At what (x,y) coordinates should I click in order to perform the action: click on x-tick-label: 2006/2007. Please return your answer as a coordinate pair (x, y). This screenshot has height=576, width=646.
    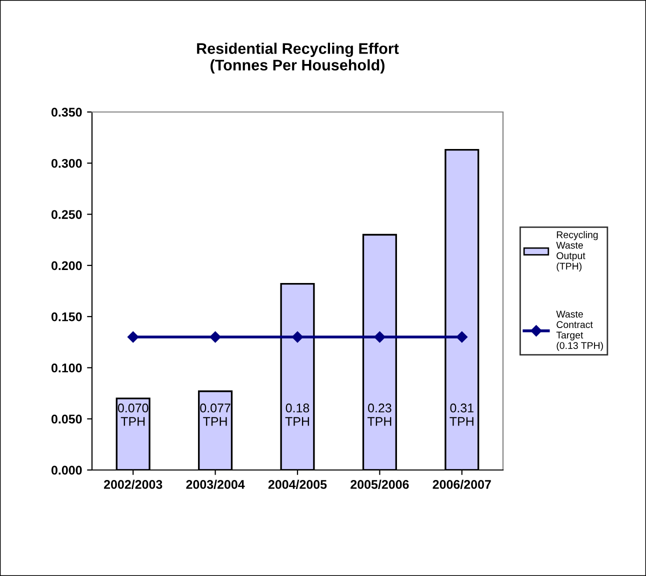
    Looking at the image, I should click on (461, 485).